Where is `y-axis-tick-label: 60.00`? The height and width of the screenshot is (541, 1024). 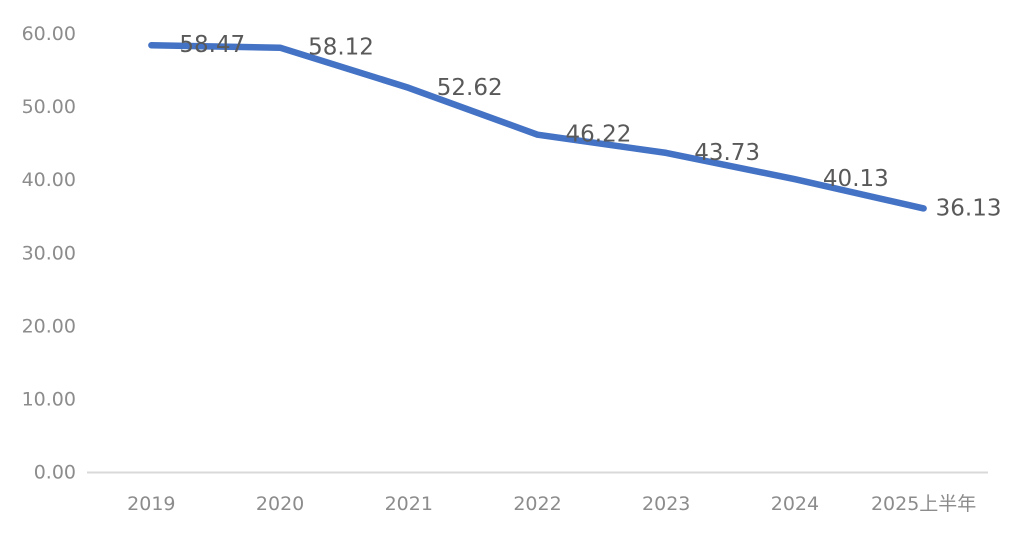 y-axis-tick-label: 60.00 is located at coordinates (49, 34).